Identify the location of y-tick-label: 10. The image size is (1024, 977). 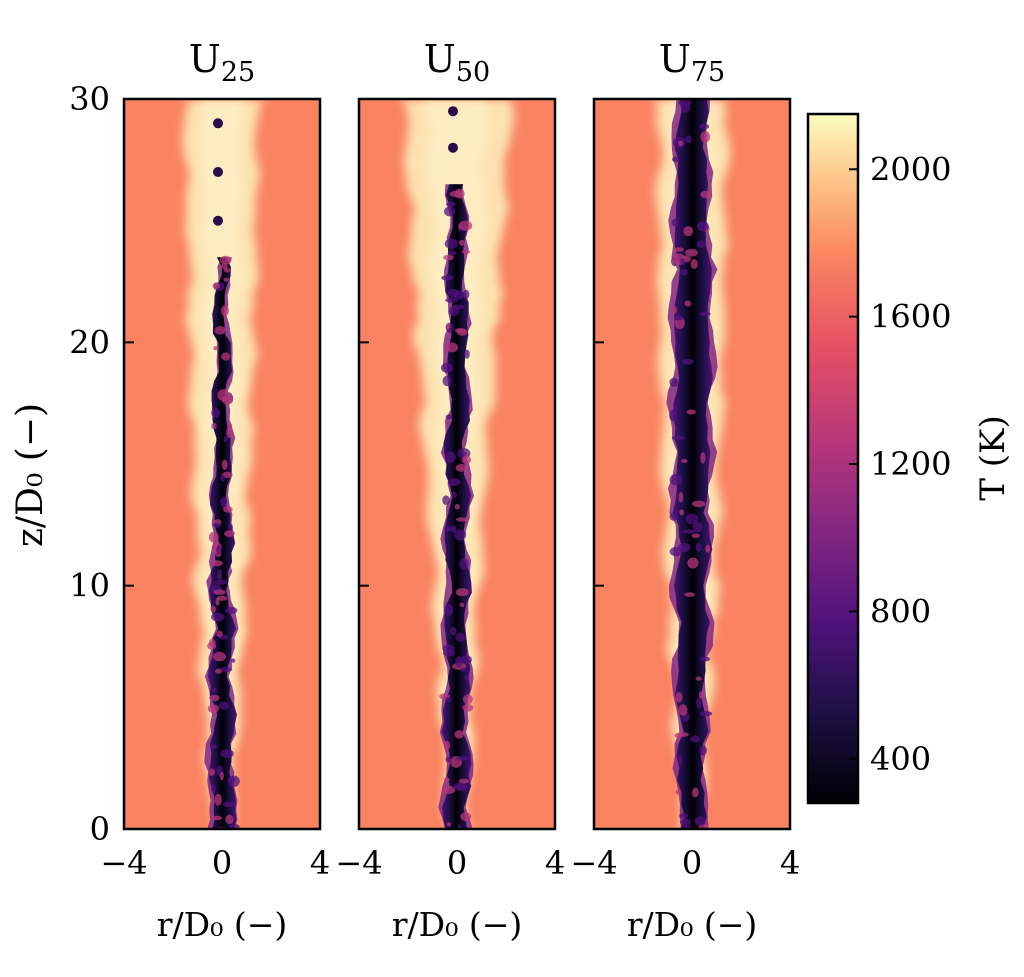
(89, 586).